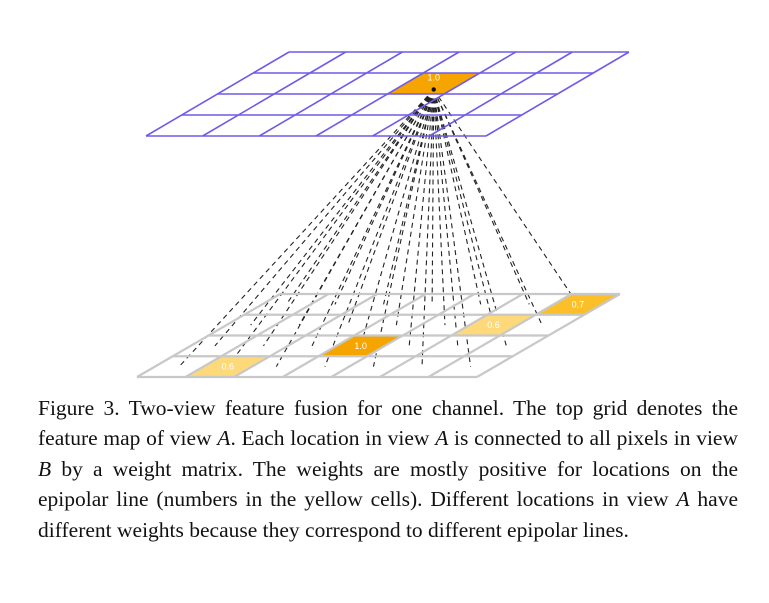 The height and width of the screenshot is (603, 769). I want to click on view-b-weight-label: 1.0, so click(360, 346).